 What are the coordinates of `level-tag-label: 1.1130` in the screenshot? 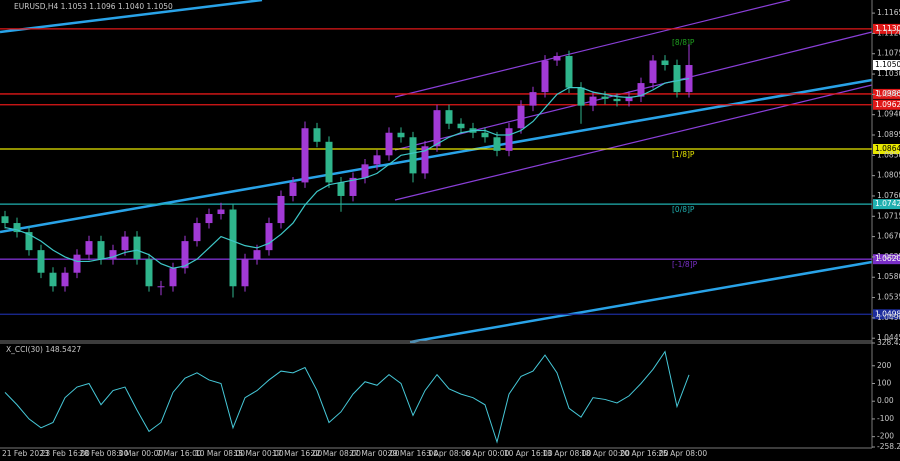 It's located at (887, 28).